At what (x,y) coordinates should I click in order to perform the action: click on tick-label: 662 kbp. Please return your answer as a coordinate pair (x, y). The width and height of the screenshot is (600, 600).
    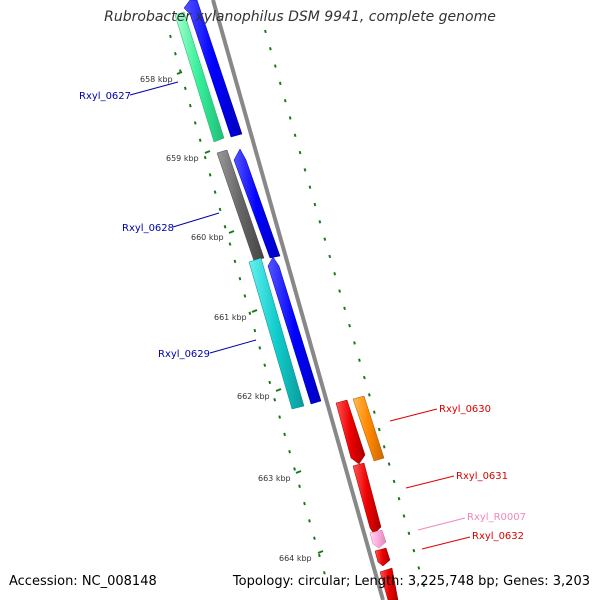
    Looking at the image, I should click on (253, 396).